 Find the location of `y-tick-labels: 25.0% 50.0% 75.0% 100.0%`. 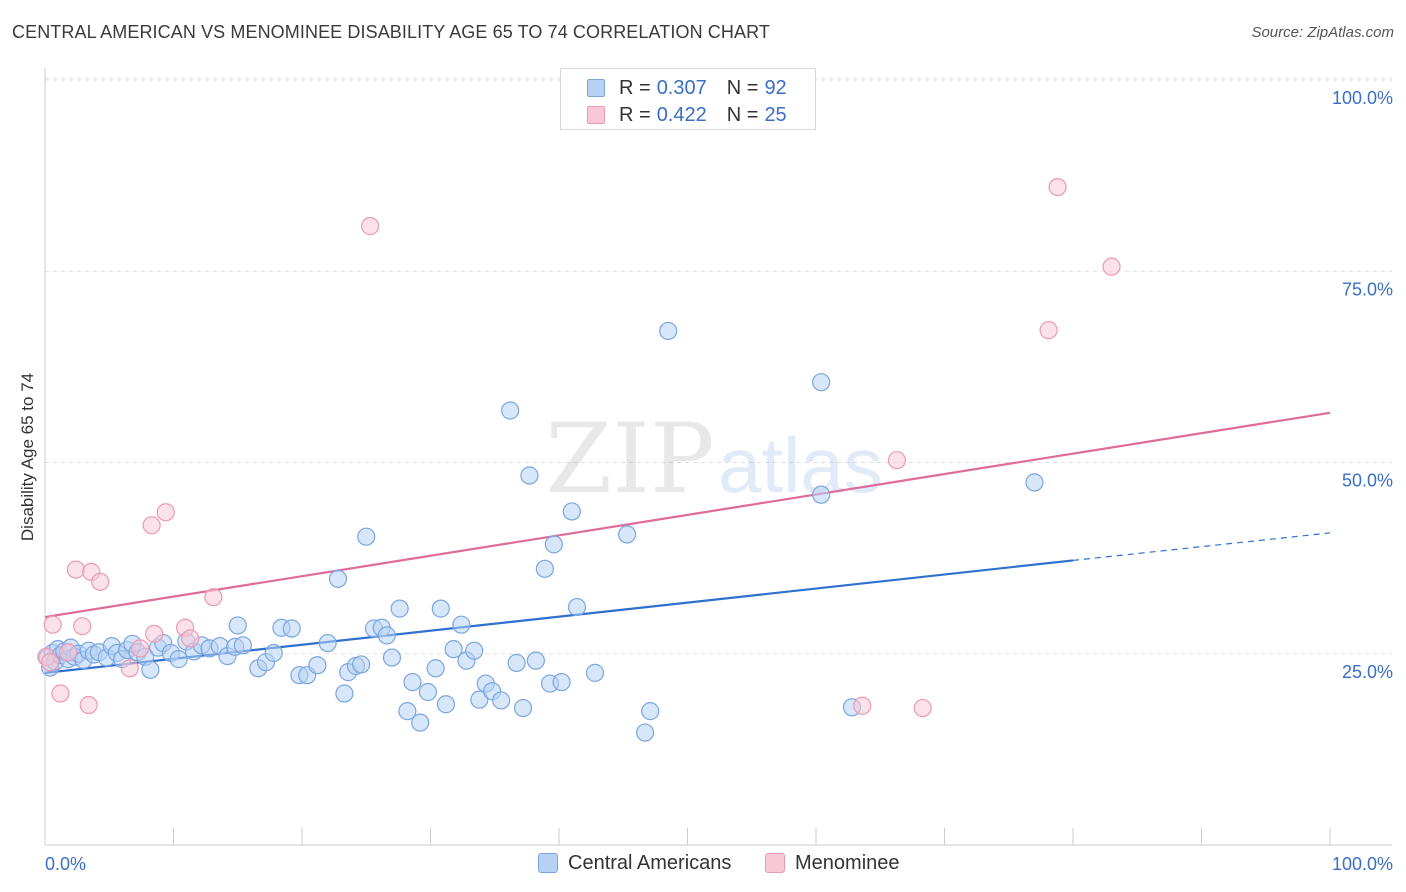

y-tick-labels: 25.0% 50.0% 75.0% 100.0% is located at coordinates (1362, 385).